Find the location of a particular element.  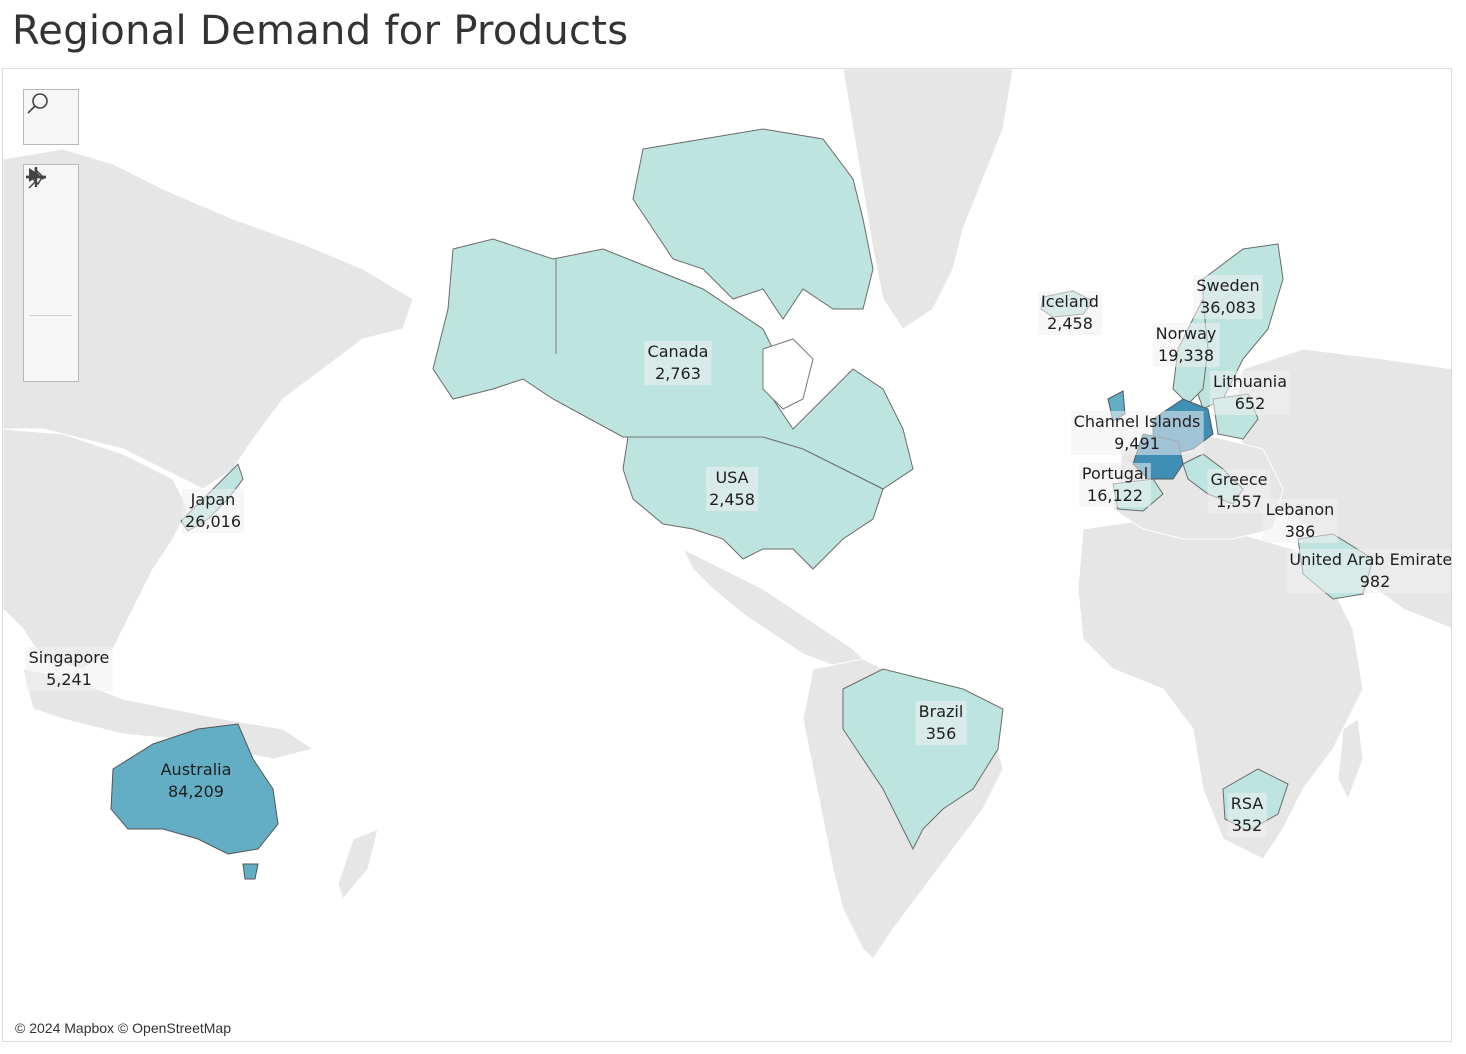

region-value: 9,491 is located at coordinates (1137, 443).